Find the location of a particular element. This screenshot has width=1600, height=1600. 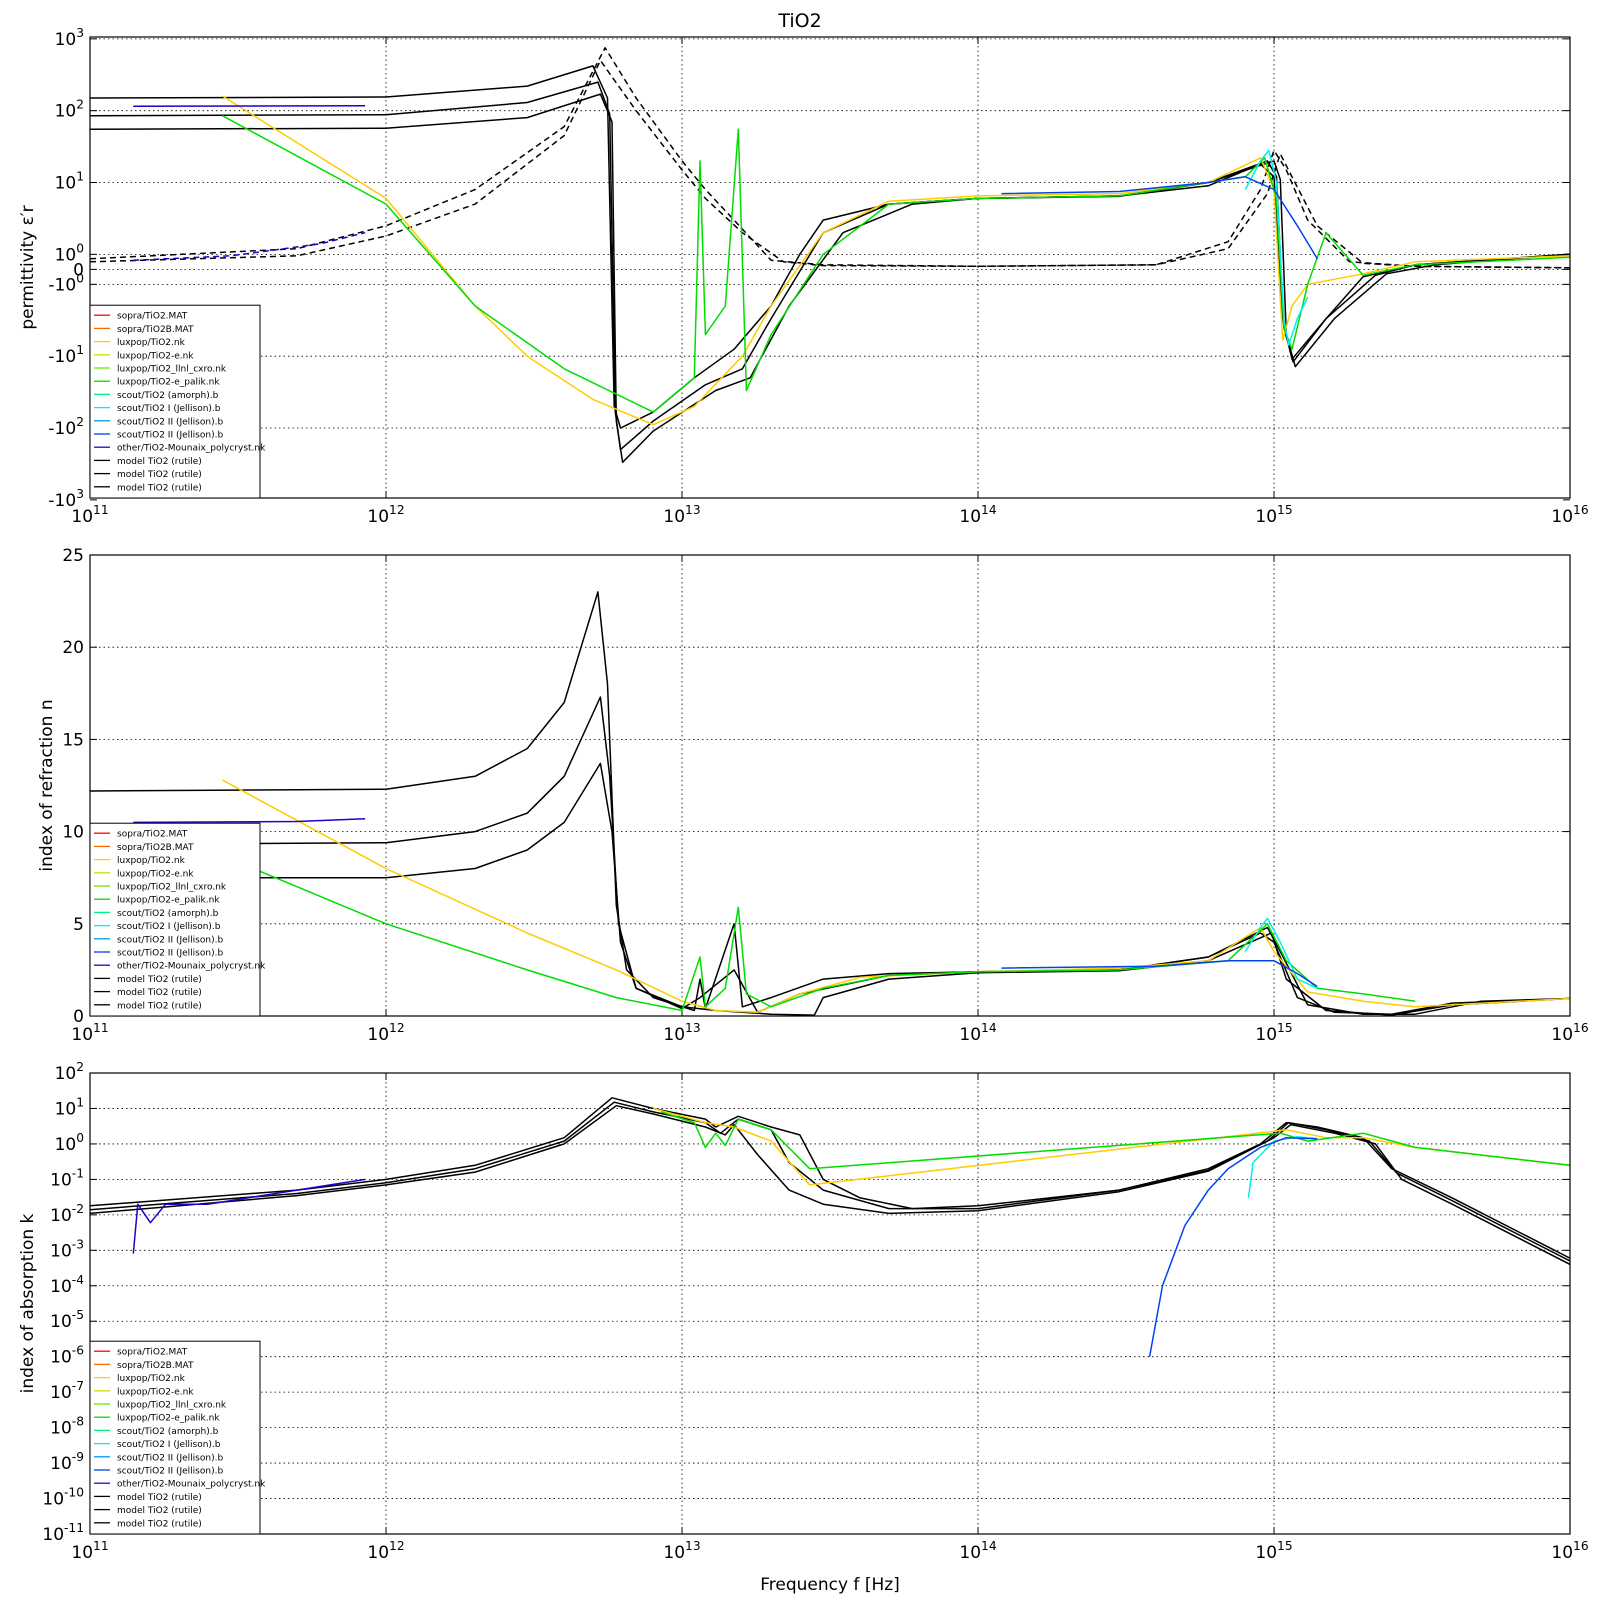

y-tick-label: 10⁻⁶ is located at coordinates (67, 1356).